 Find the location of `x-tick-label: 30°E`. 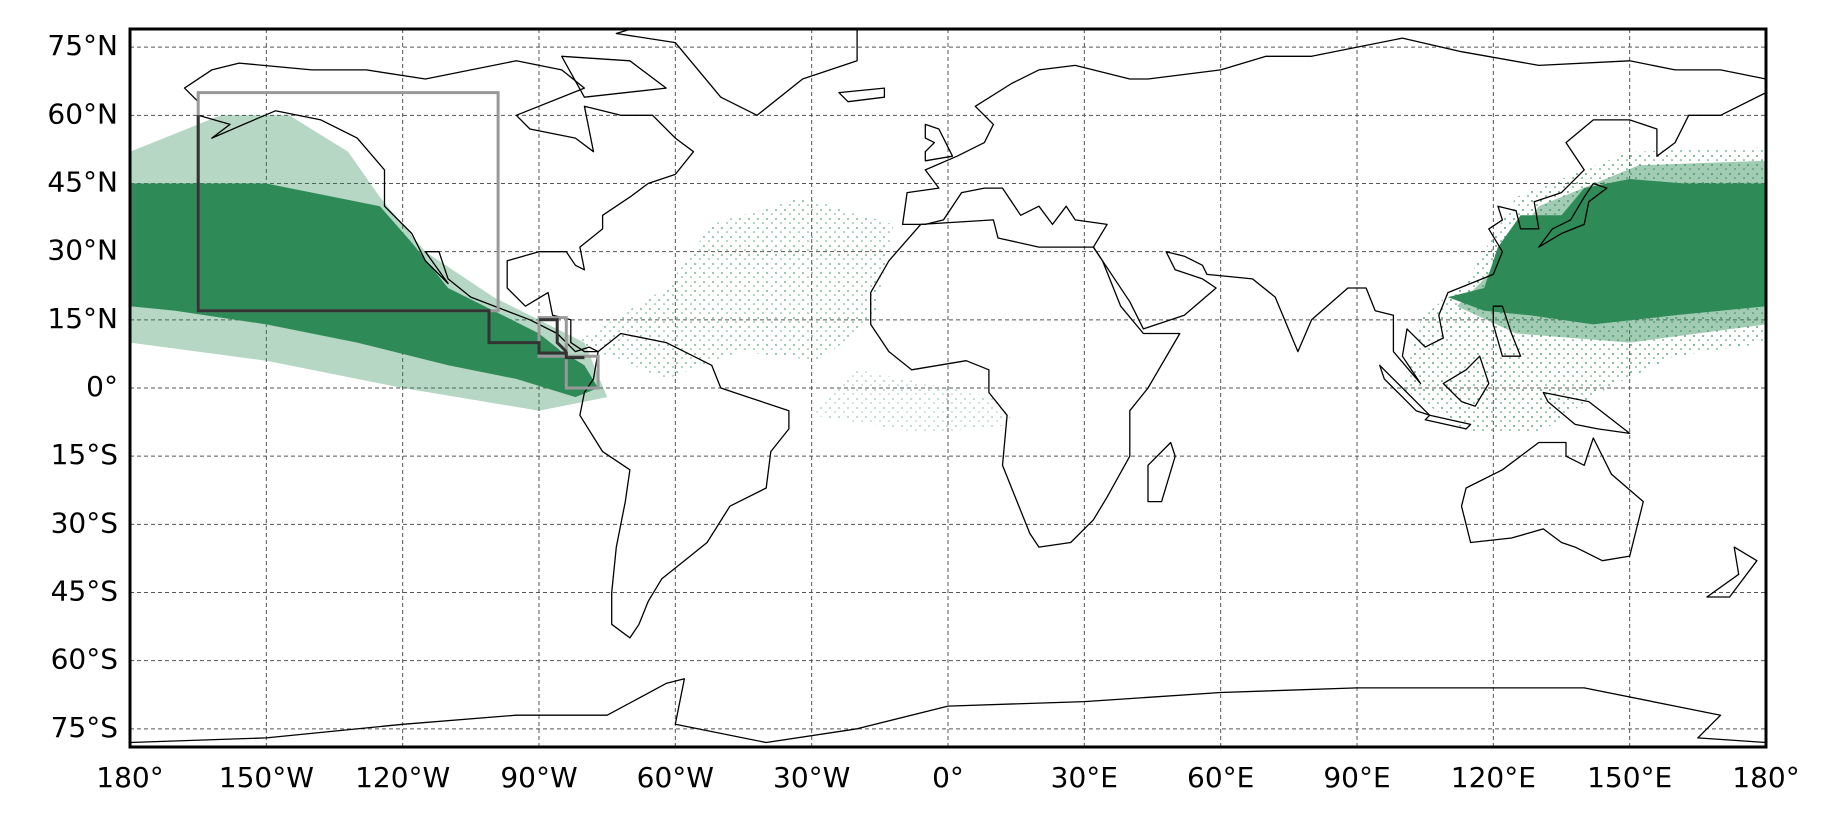

x-tick-label: 30°E is located at coordinates (1084, 777).